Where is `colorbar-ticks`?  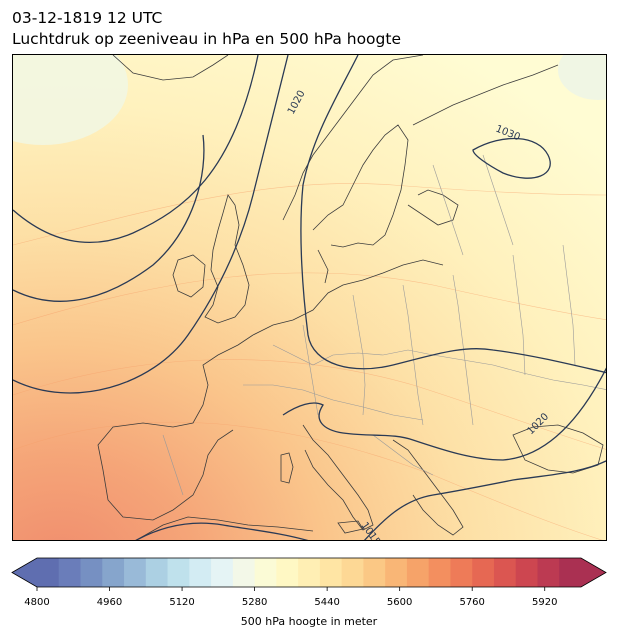 colorbar-ticks is located at coordinates (291, 589).